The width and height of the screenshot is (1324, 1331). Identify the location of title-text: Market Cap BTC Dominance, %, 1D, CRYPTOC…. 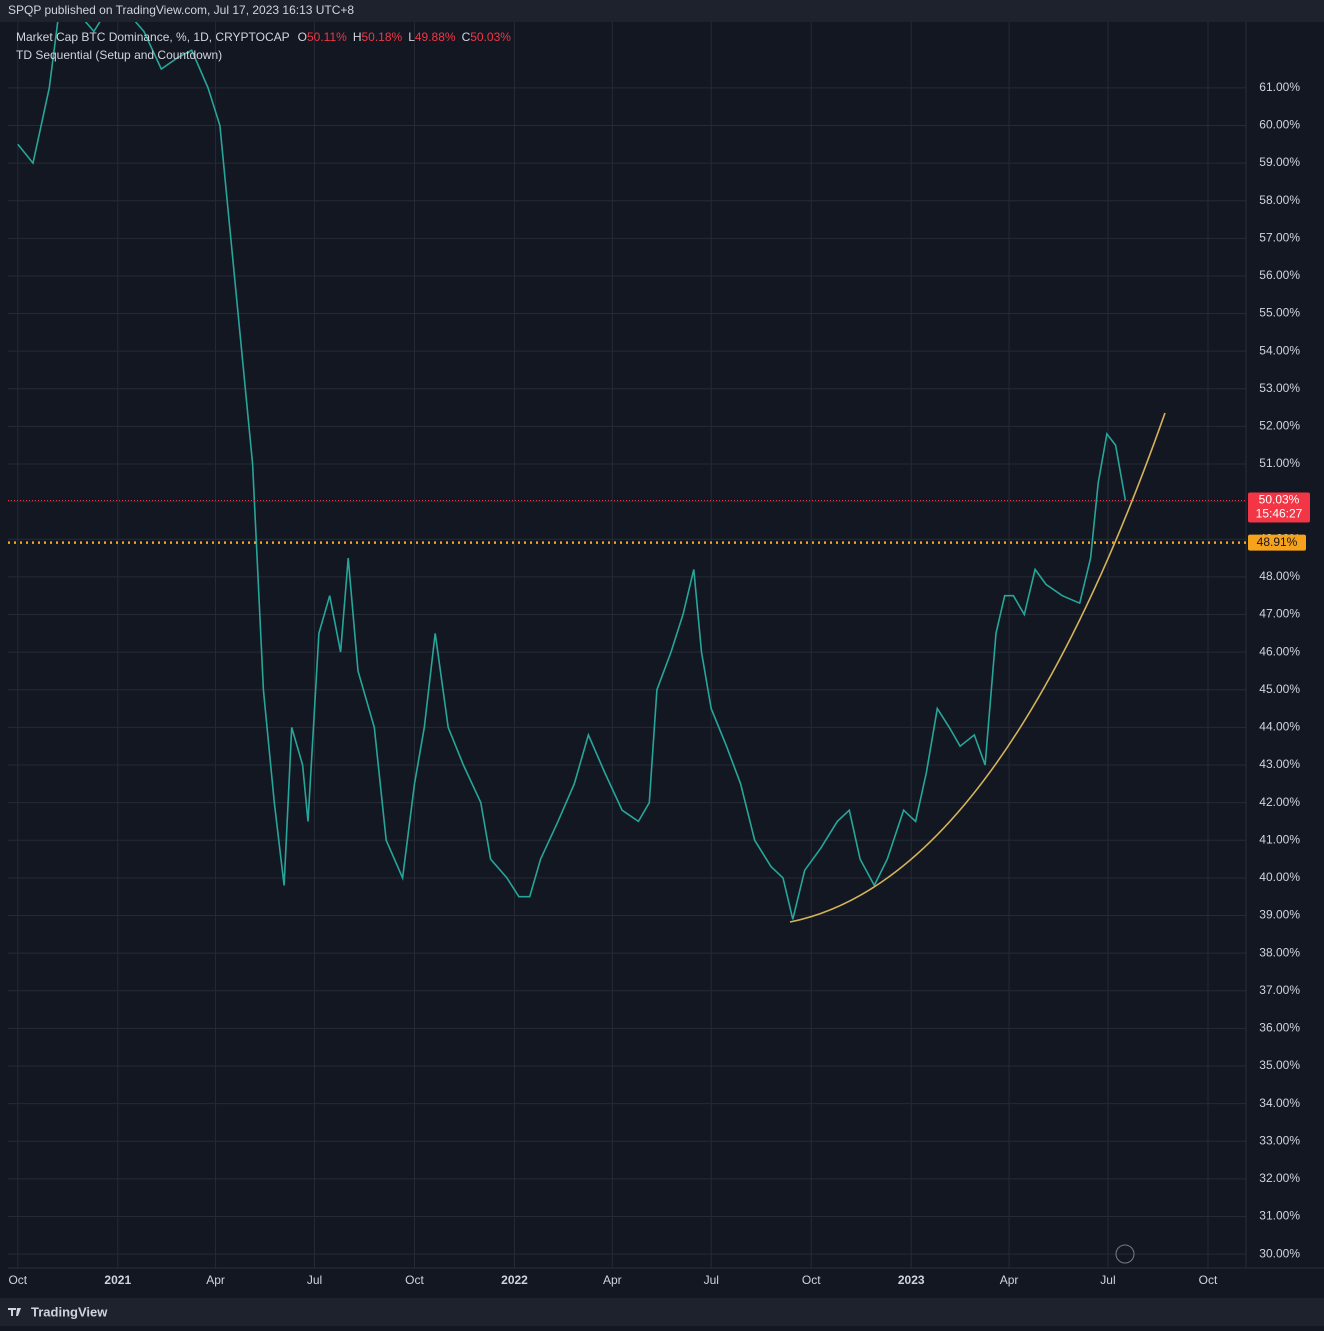
(153, 37).